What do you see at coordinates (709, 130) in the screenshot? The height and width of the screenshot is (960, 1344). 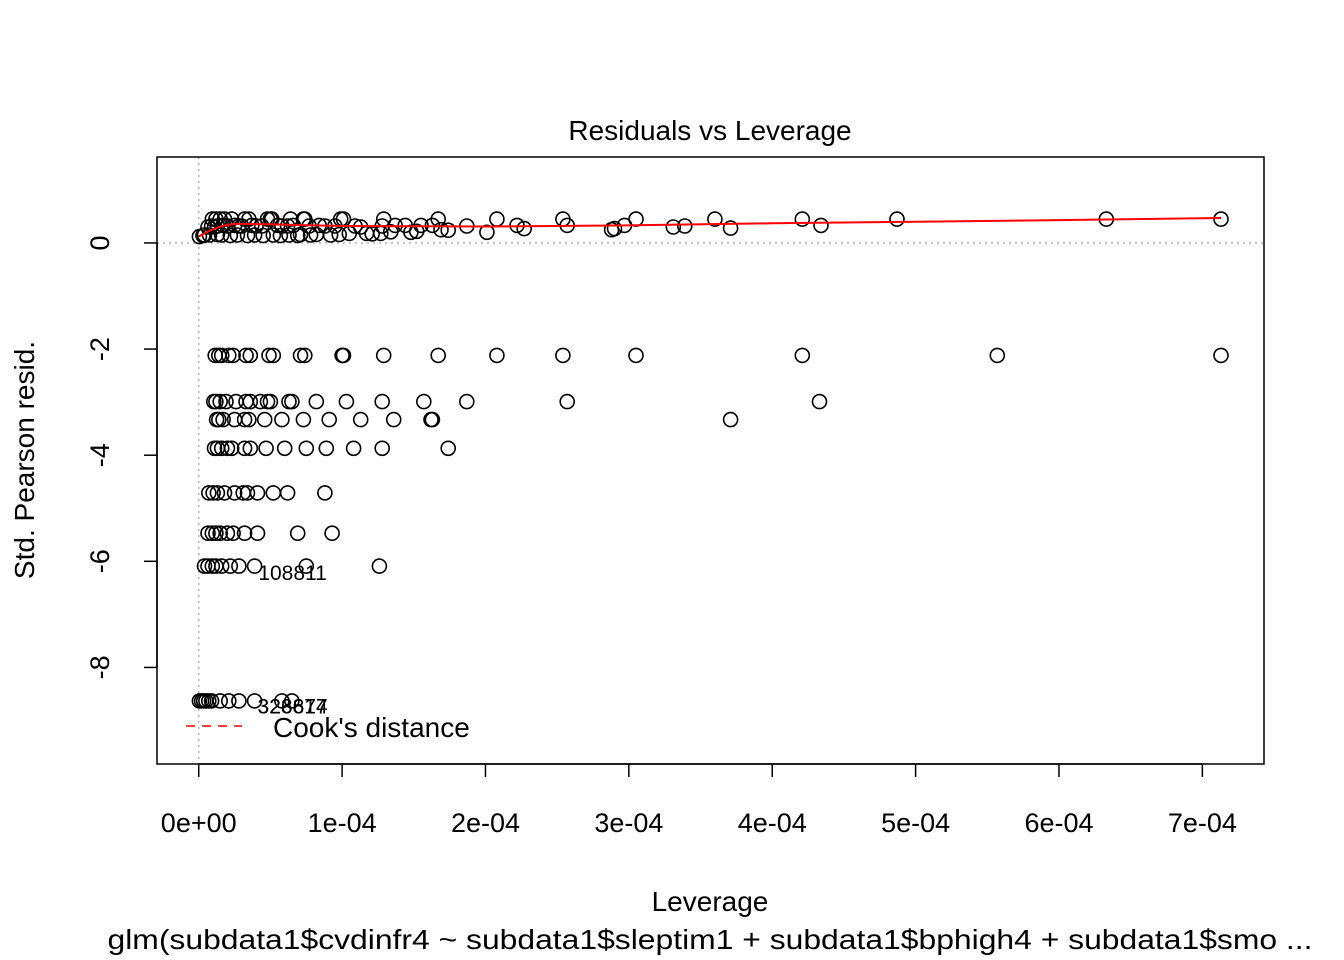 I see `chart-title: Residuals vs Leverage` at bounding box center [709, 130].